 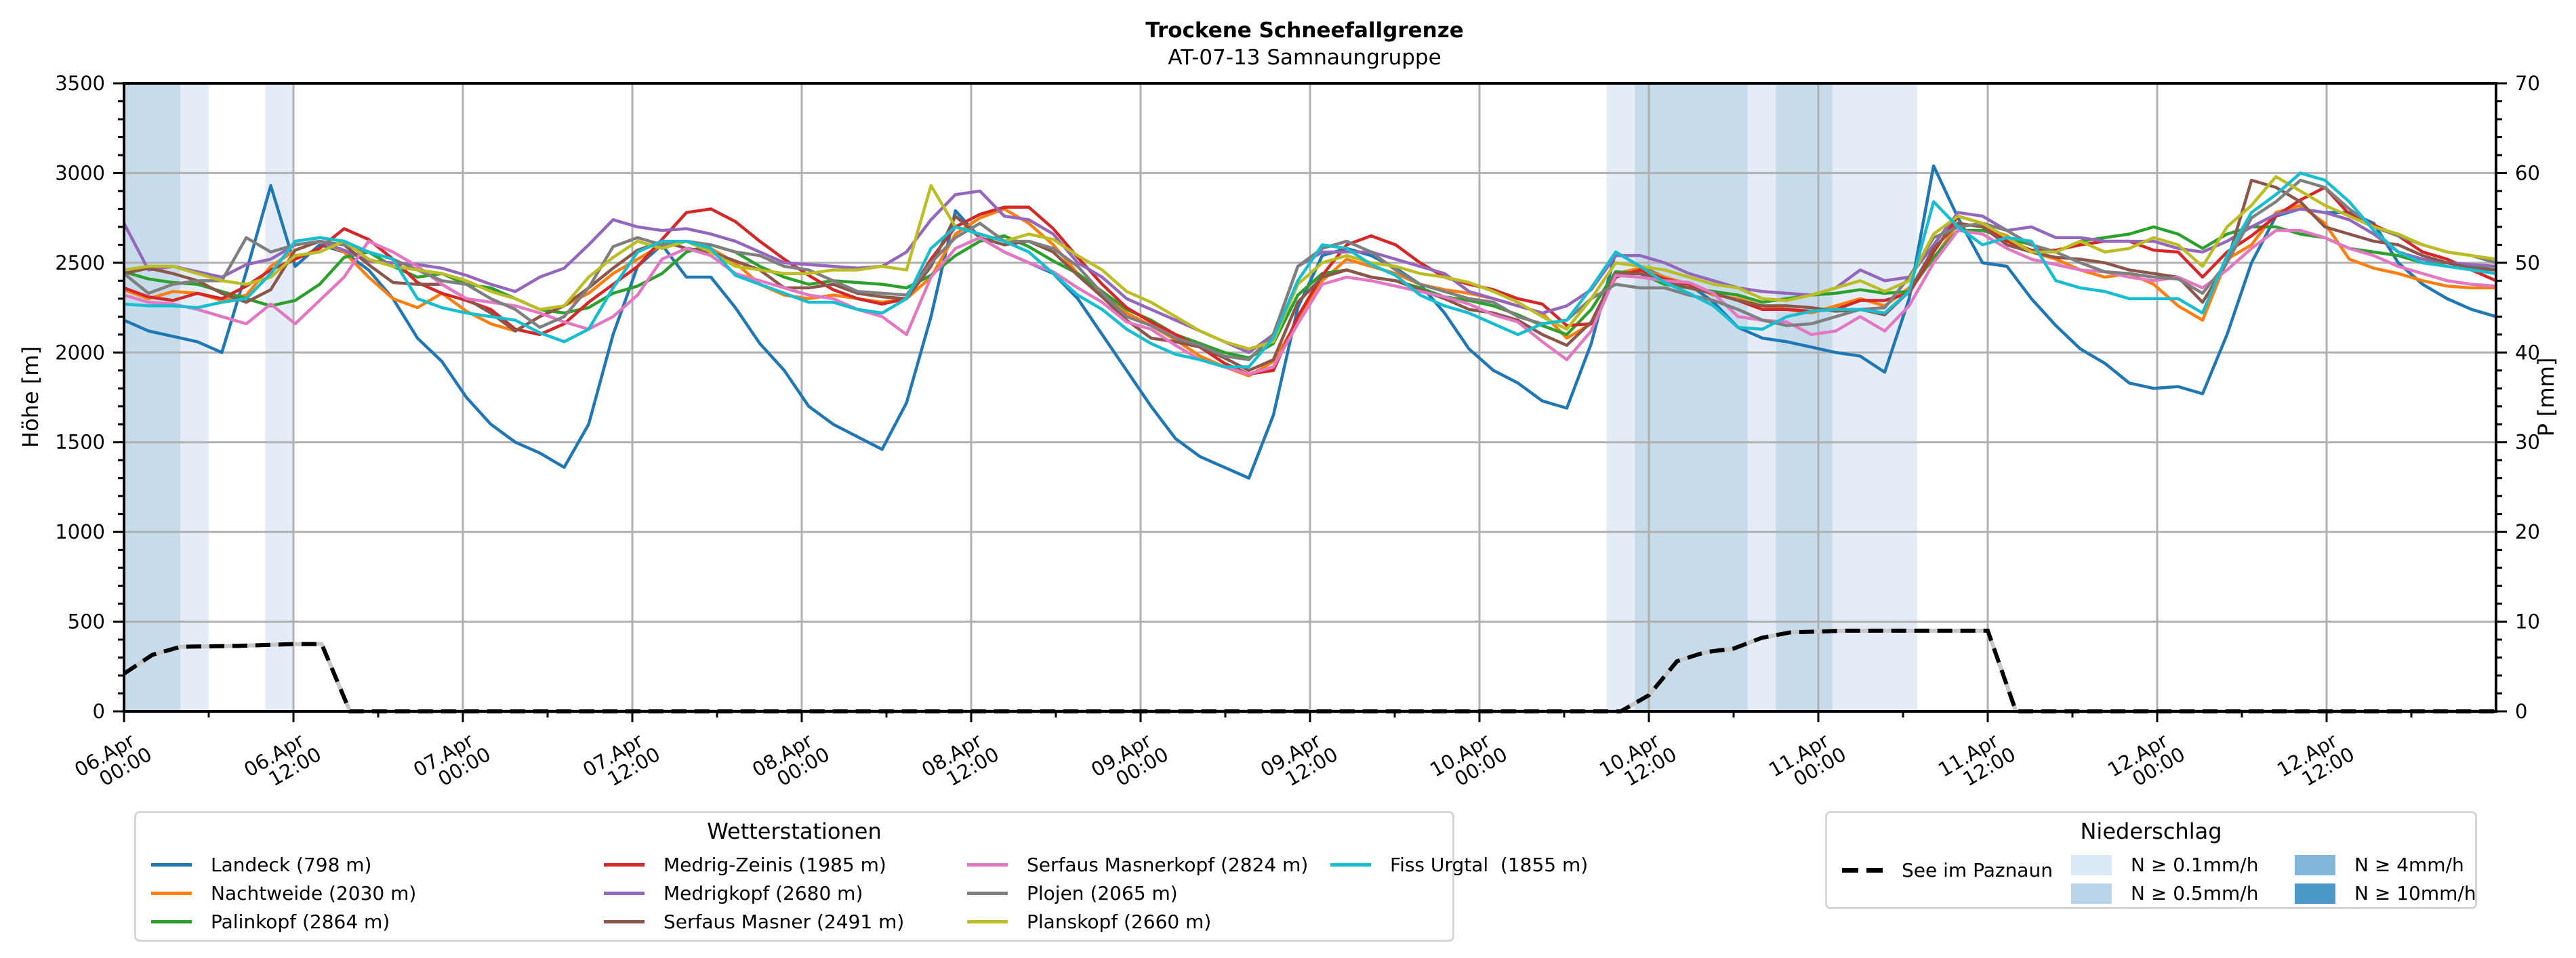 I want to click on legend-entry-label: Medrigkopf (2680 m), so click(x=763, y=893).